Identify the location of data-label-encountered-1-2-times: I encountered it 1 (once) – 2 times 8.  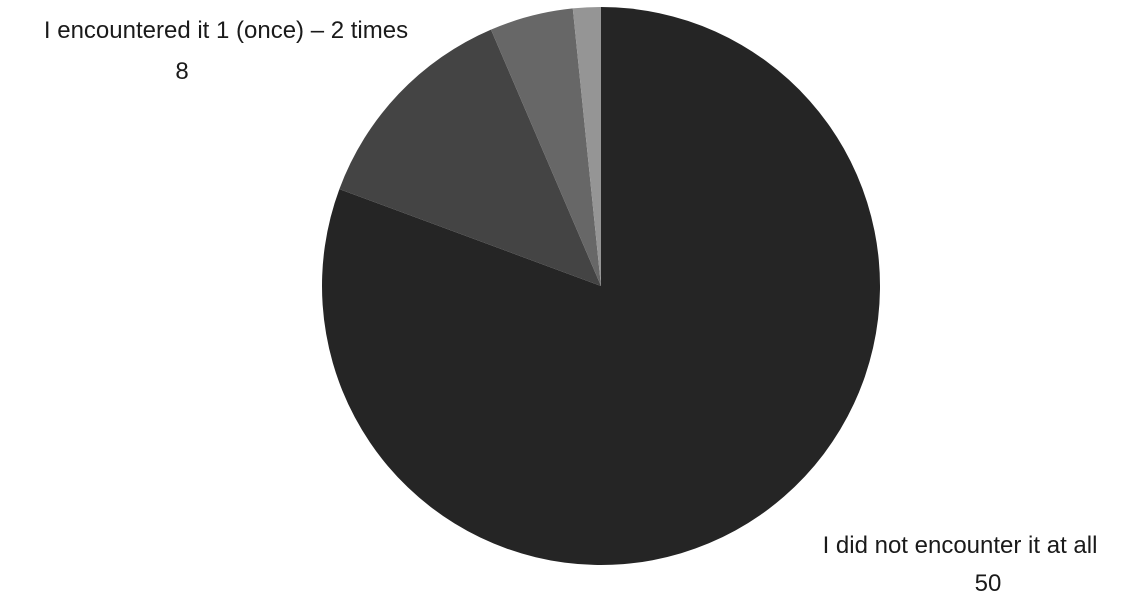
(226, 51).